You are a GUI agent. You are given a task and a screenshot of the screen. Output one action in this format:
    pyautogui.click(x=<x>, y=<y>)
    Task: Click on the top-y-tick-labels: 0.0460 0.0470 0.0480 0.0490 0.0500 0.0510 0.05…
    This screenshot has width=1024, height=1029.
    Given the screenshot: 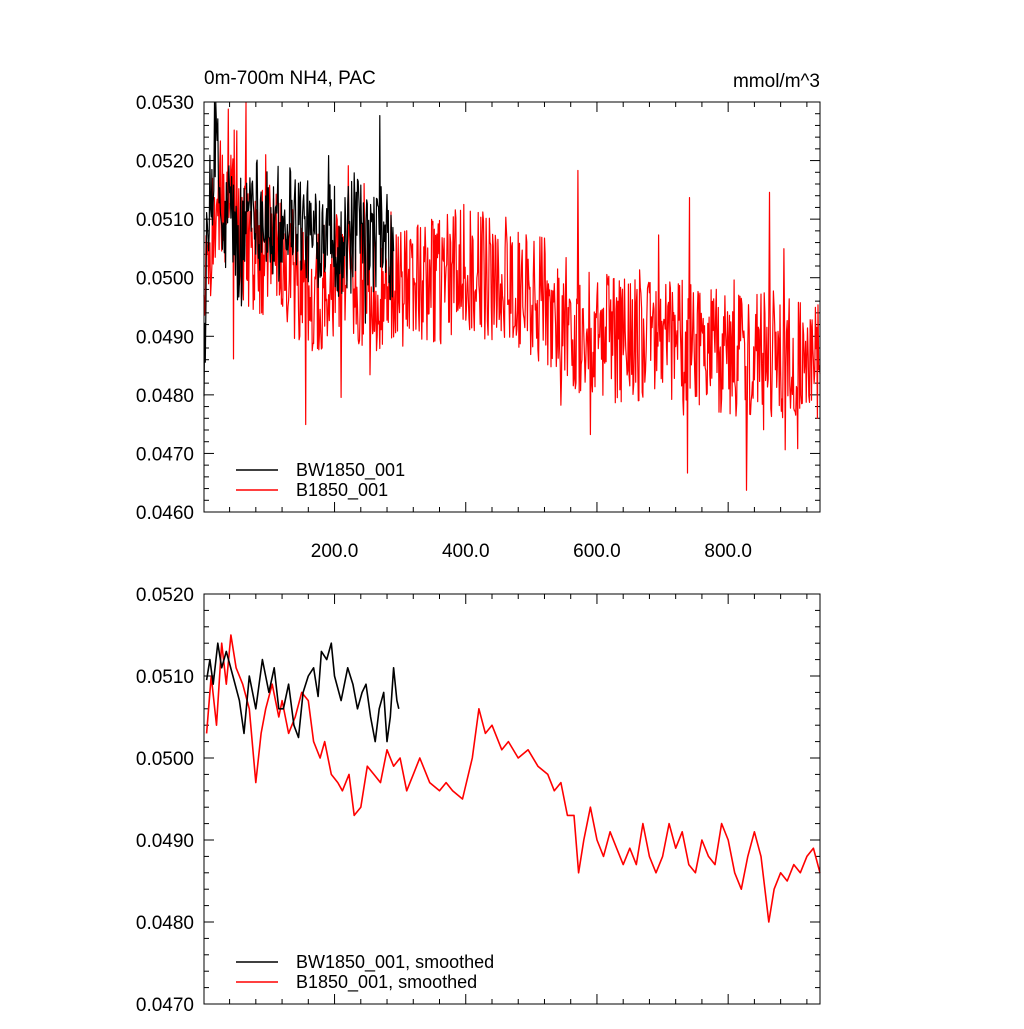 What is the action you would take?
    pyautogui.click(x=165, y=308)
    